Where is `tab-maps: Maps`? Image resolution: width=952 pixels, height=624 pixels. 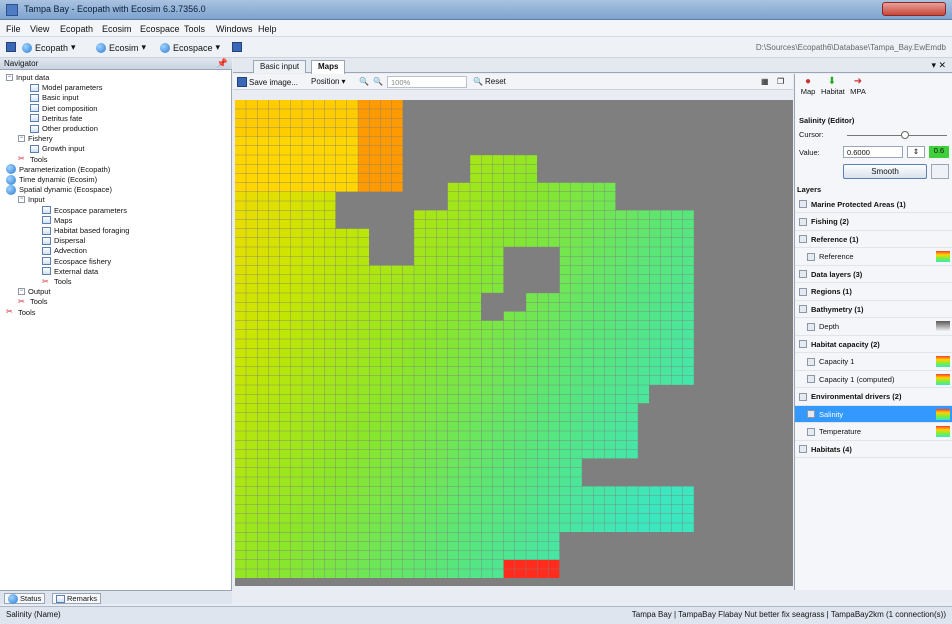 tab-maps: Maps is located at coordinates (328, 67).